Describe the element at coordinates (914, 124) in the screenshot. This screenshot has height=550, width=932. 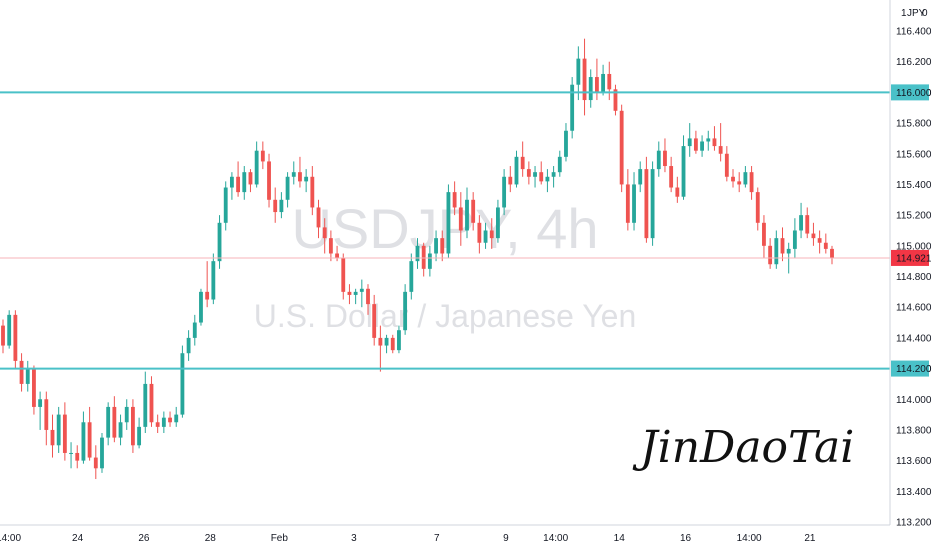
I see `price-tick-label: 115.800` at that location.